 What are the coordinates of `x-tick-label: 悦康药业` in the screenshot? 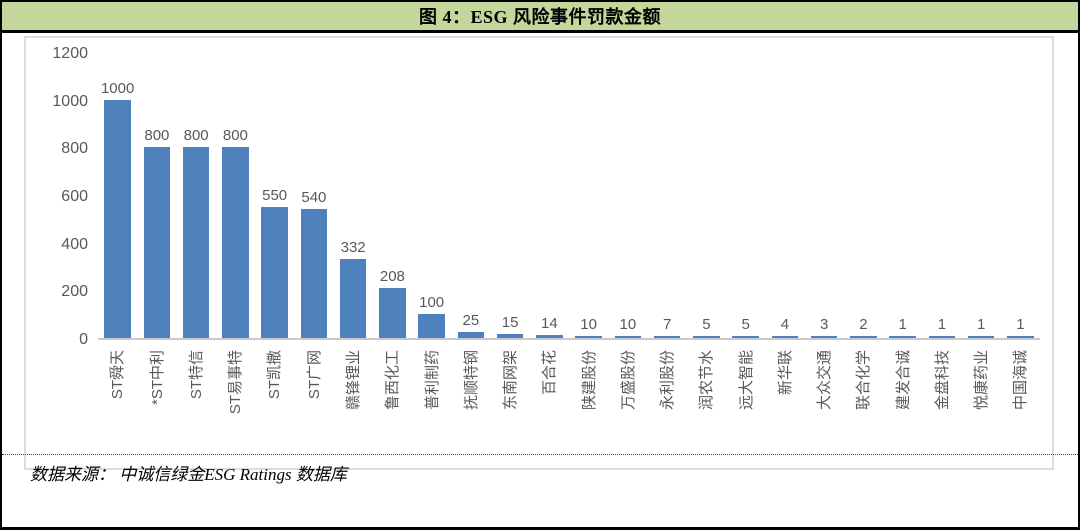 It's located at (982, 380).